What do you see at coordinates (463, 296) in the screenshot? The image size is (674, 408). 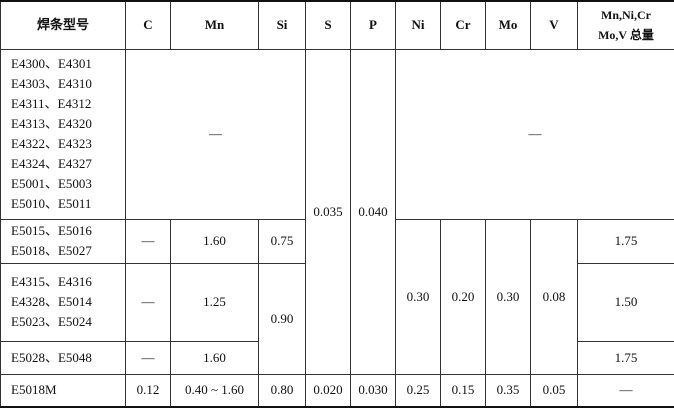 I see `cell: 0.20` at bounding box center [463, 296].